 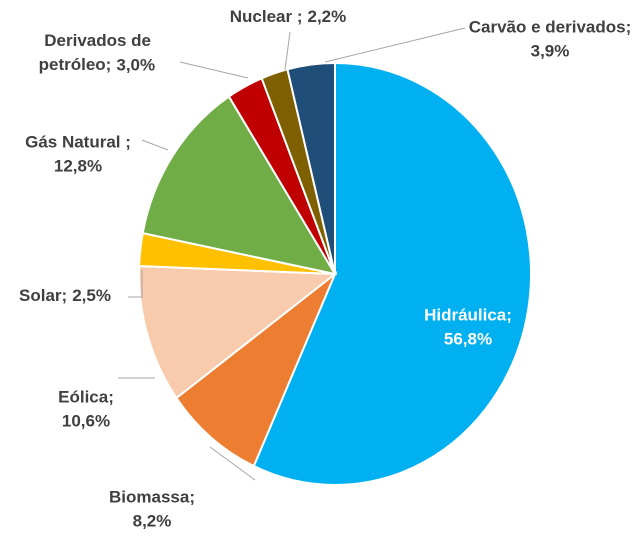 What do you see at coordinates (152, 520) in the screenshot?
I see `value-label: 8,2%` at bounding box center [152, 520].